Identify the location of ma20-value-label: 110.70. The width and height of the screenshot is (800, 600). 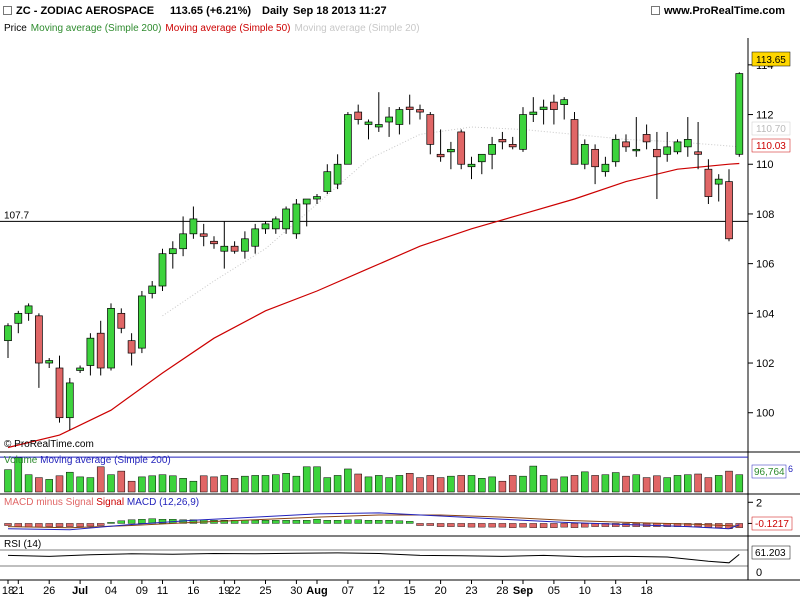
(771, 129).